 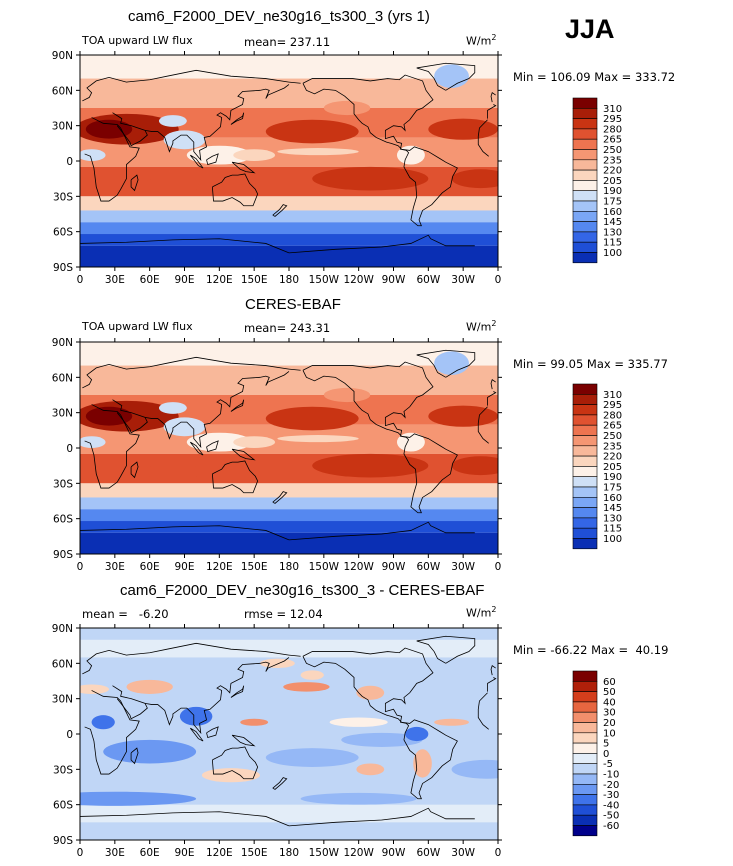 I want to click on colorbar-3-label: -10, so click(x=611, y=775).